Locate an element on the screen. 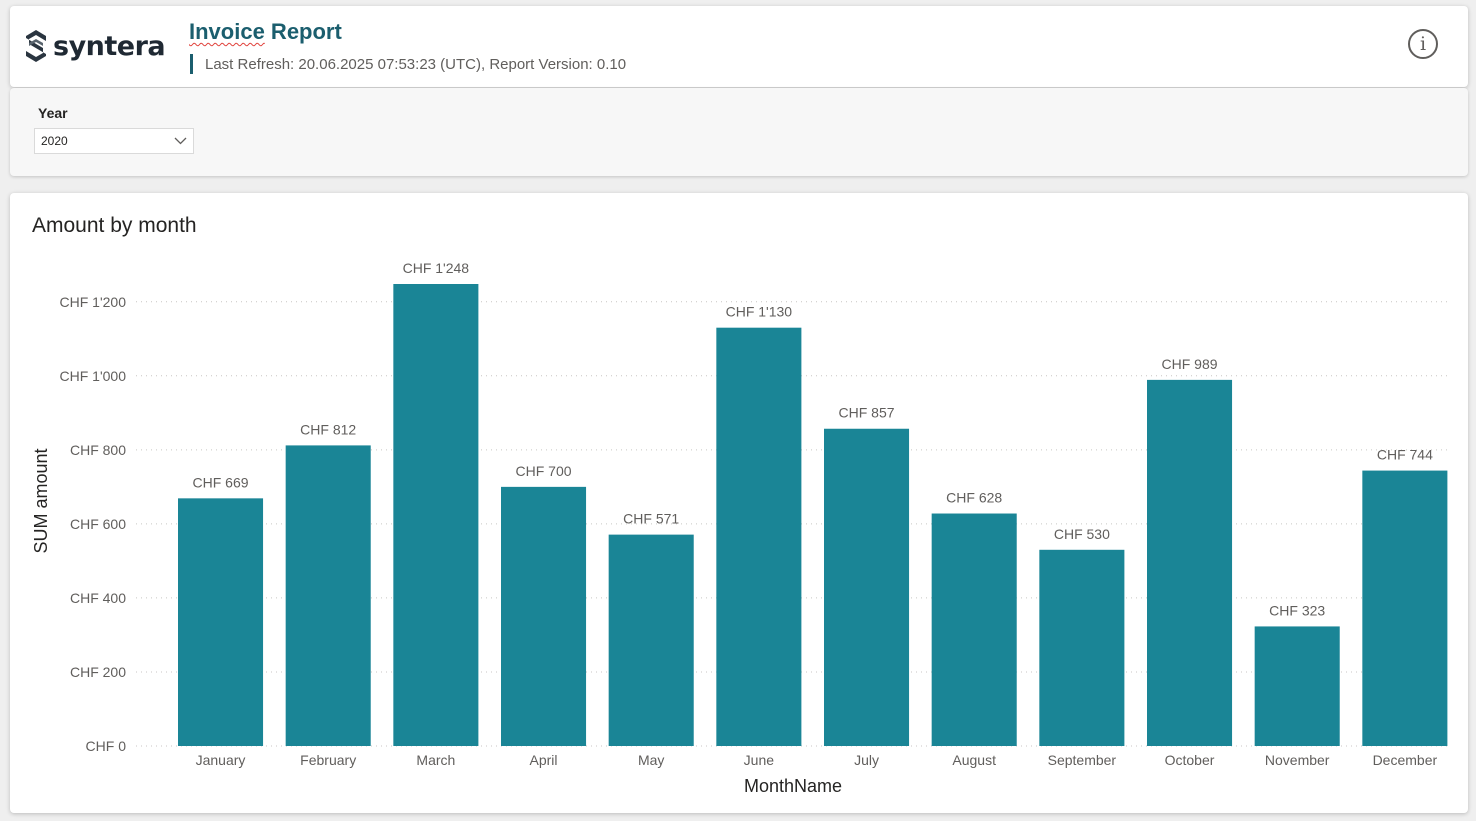  y-tick-label: CHF 1'200 is located at coordinates (93, 302).